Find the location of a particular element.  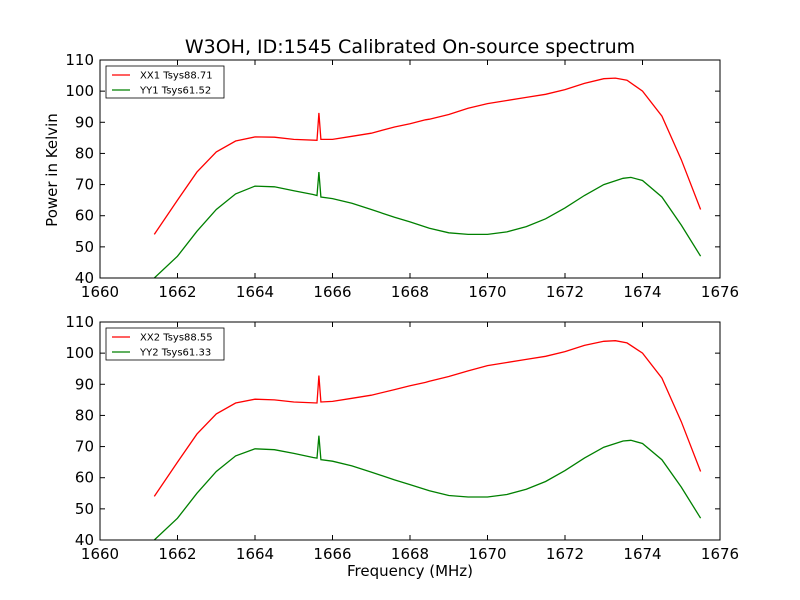

legend-label: XX2 Tsys88.55 is located at coordinates (176, 338).